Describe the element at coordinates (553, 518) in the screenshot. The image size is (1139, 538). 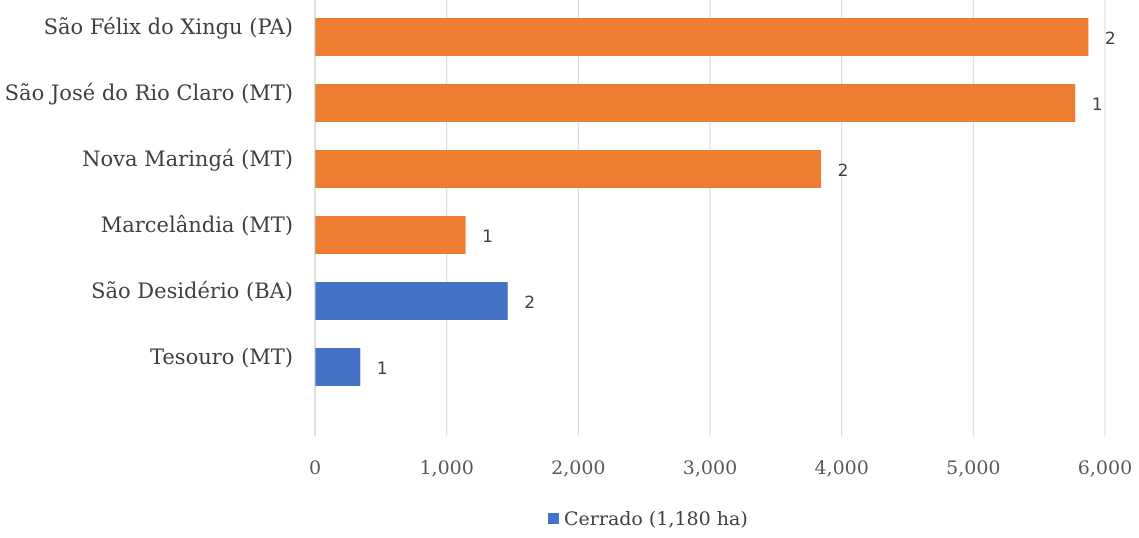
I see `legend-swatch` at that location.